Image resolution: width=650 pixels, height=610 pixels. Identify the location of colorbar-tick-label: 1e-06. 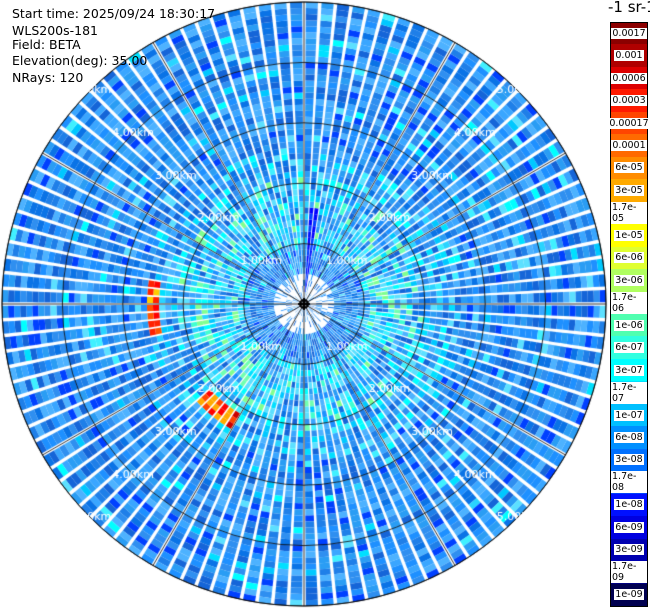
(629, 325).